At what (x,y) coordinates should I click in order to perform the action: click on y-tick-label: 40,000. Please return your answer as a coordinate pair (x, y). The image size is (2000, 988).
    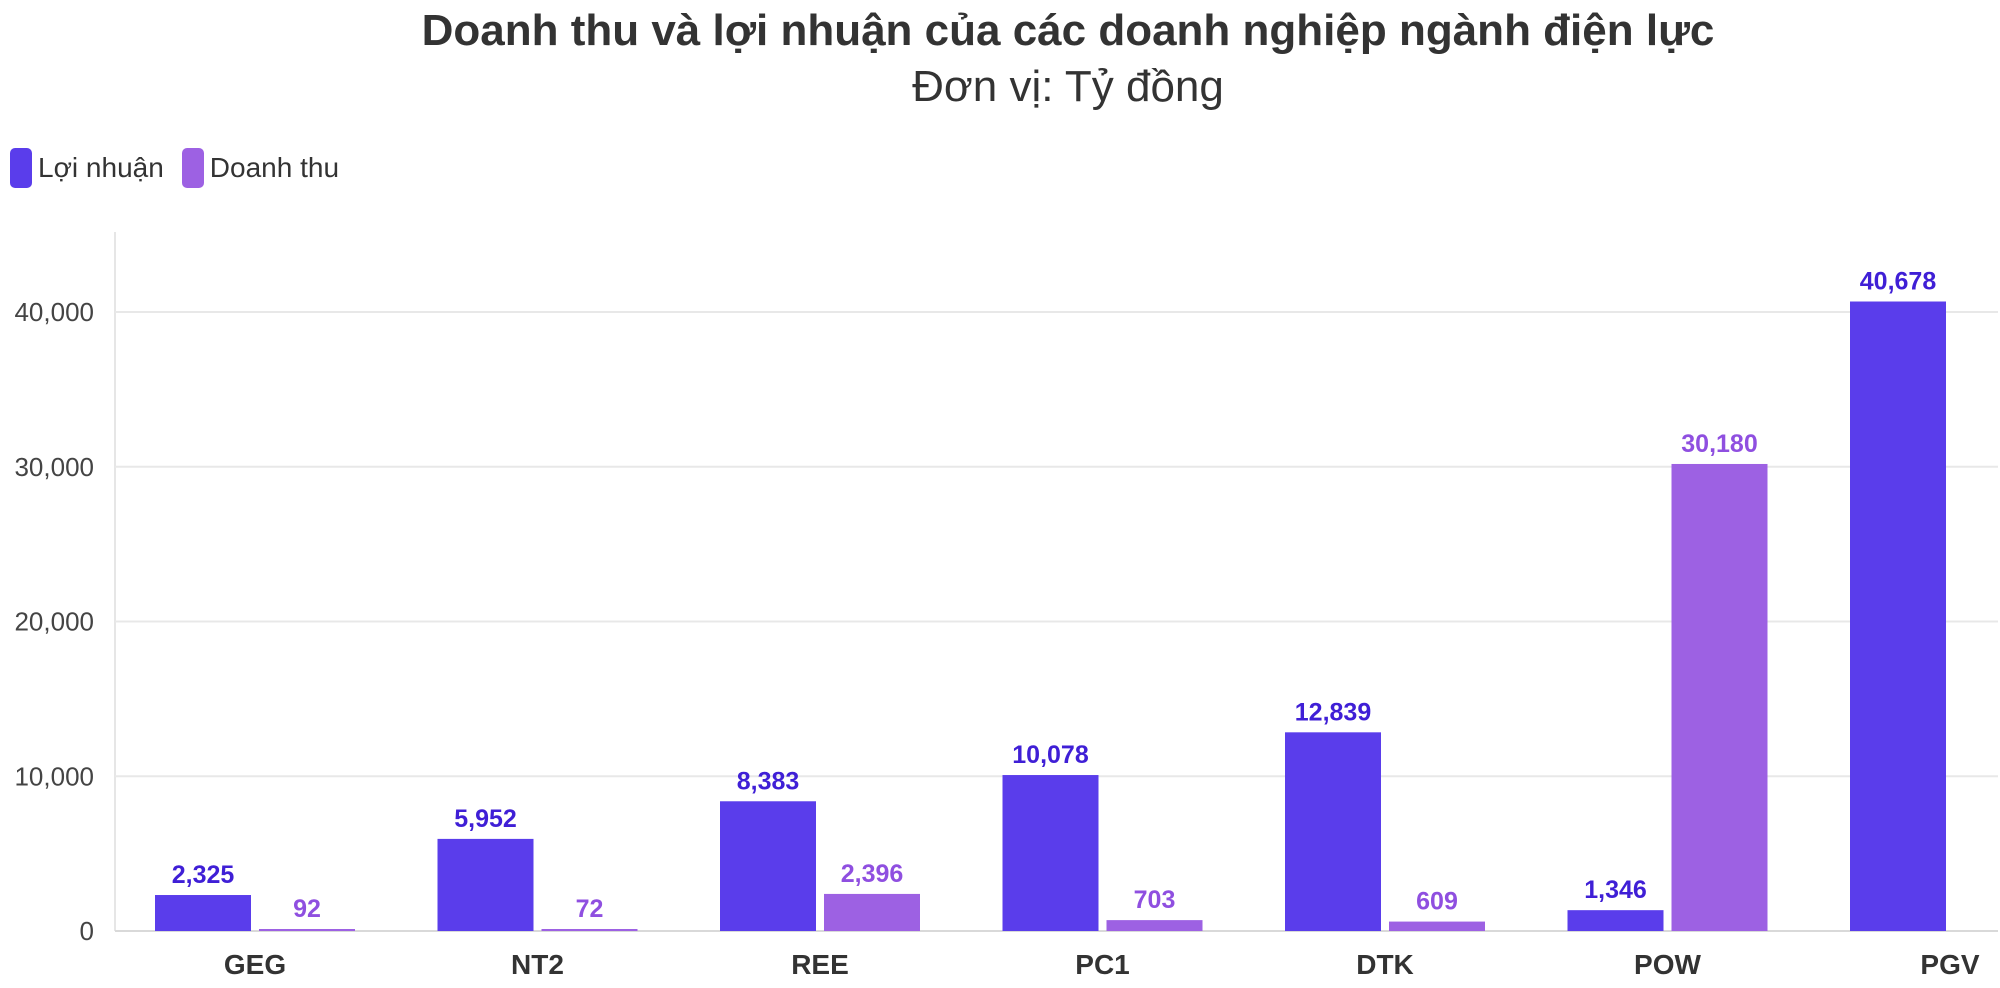
    Looking at the image, I should click on (54, 312).